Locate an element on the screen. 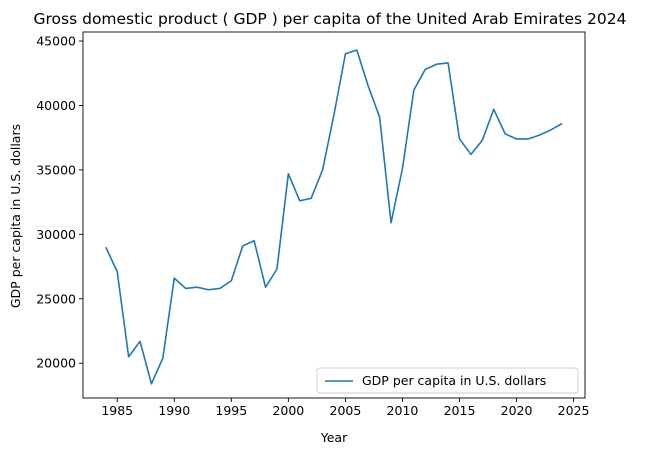  legend-label: GDP per capita in U.S. dollars is located at coordinates (454, 380).